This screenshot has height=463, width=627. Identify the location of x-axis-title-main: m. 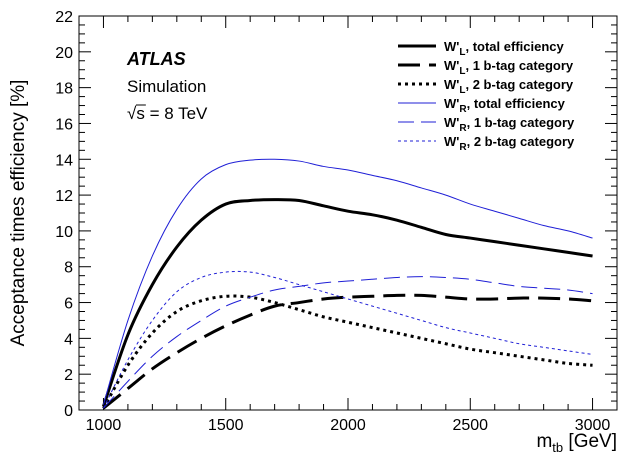
(544, 441).